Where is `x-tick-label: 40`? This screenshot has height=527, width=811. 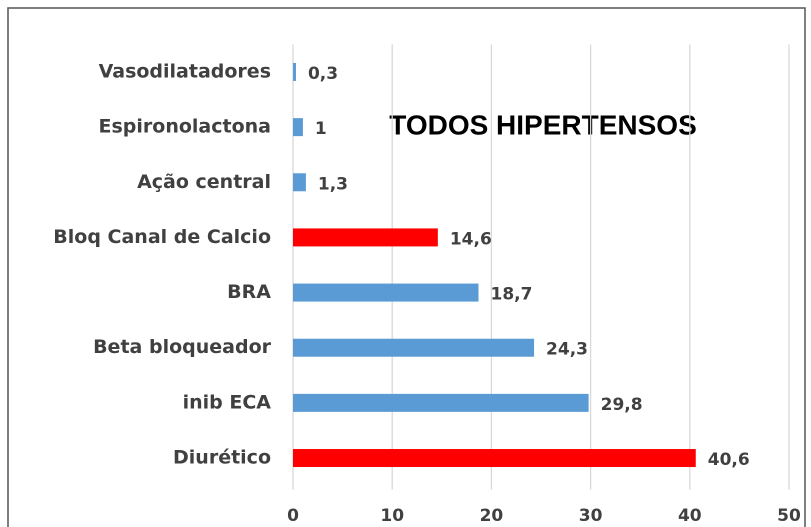
x-tick-label: 40 is located at coordinates (690, 516).